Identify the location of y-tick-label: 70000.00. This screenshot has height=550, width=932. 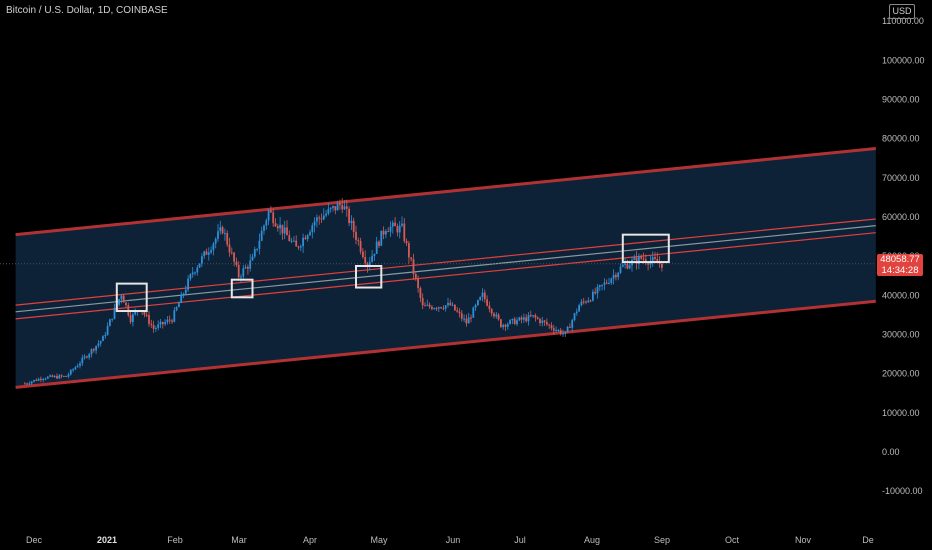
(901, 178).